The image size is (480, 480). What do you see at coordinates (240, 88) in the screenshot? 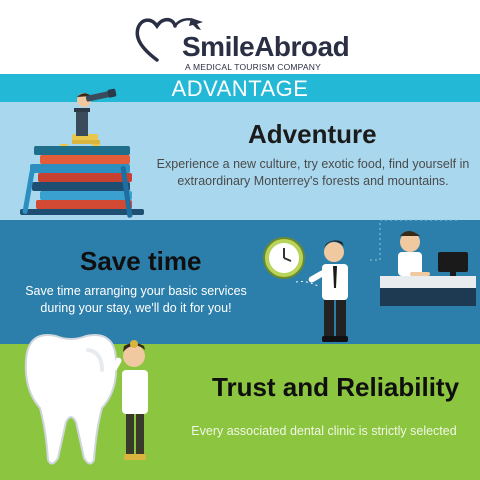
I see `advantage-title: ADVANTAGE` at bounding box center [240, 88].